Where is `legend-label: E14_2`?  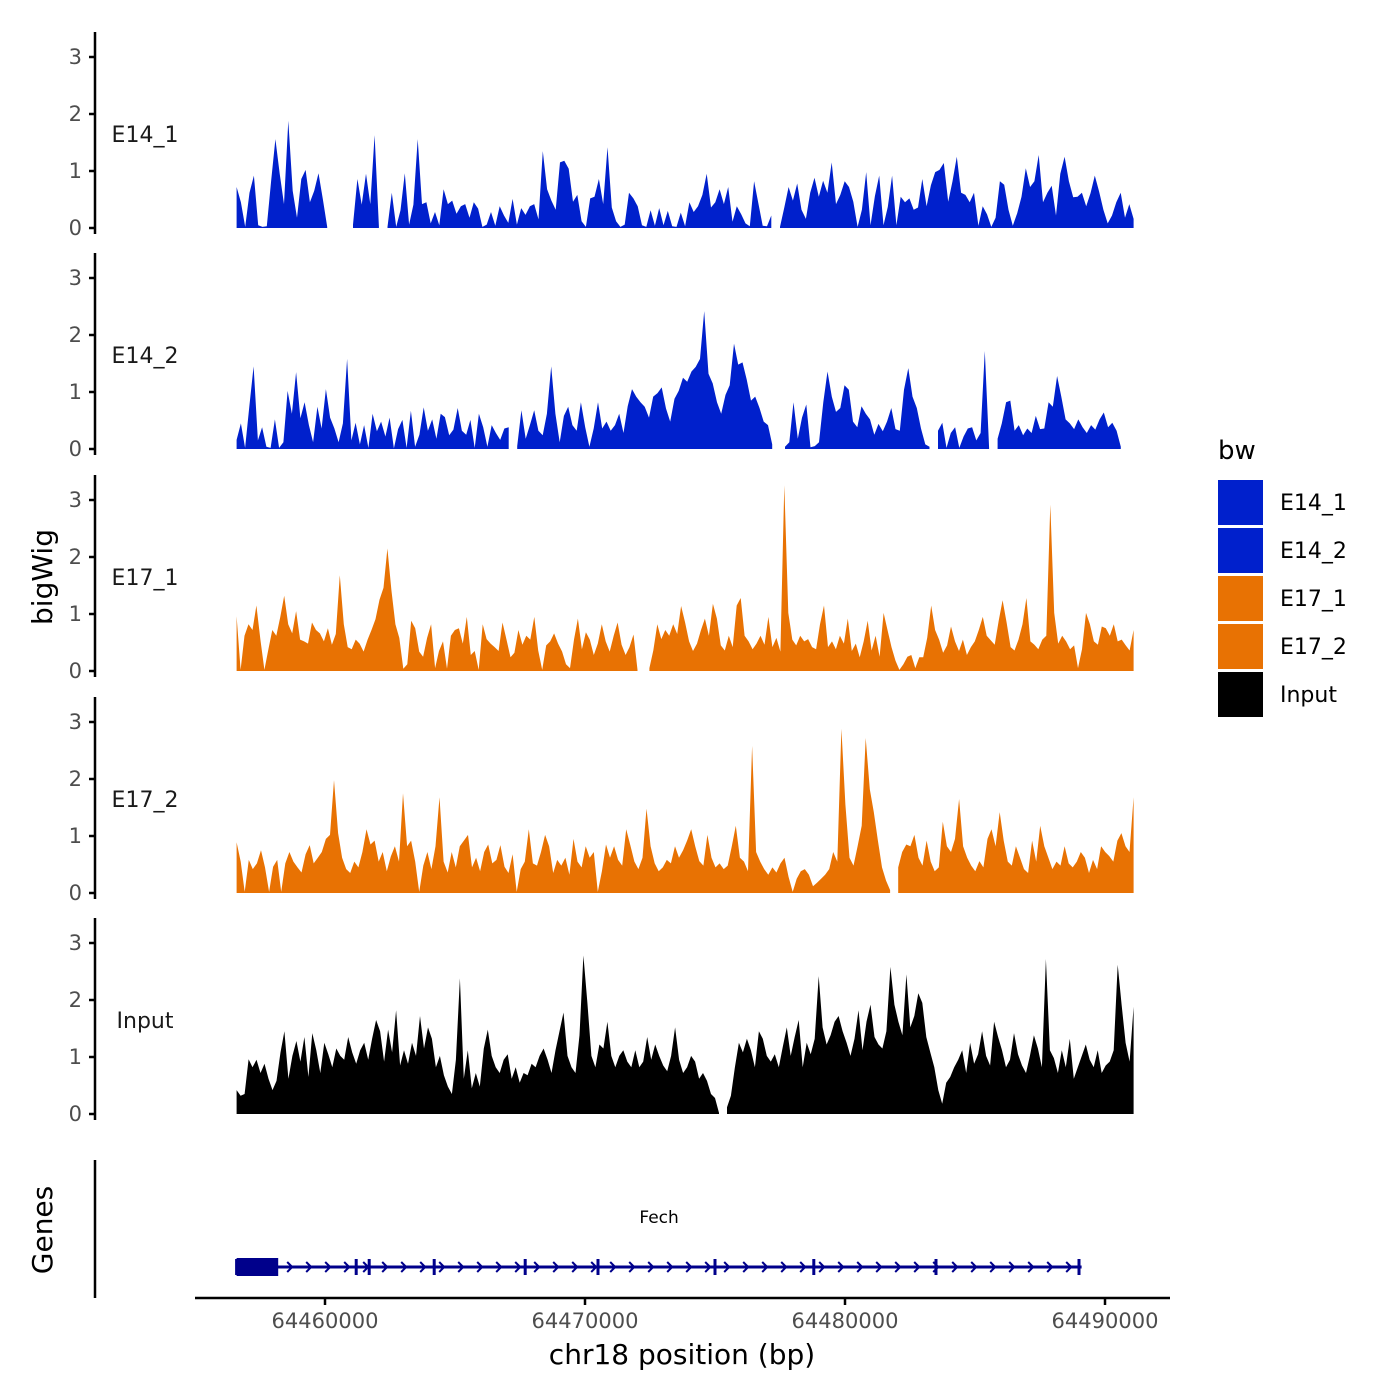
legend-label: E14_2 is located at coordinates (1313, 551).